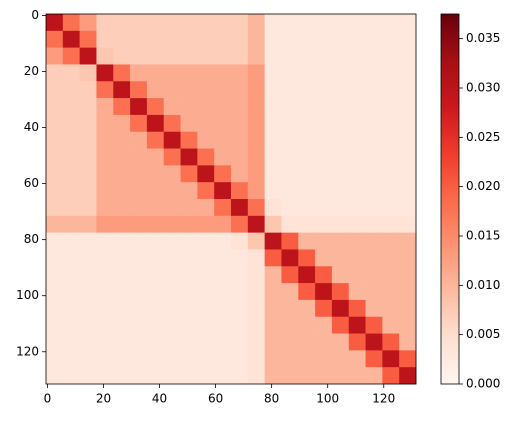 The image size is (518, 421). Describe the element at coordinates (383, 399) in the screenshot. I see `x-tick-label: 120` at that location.